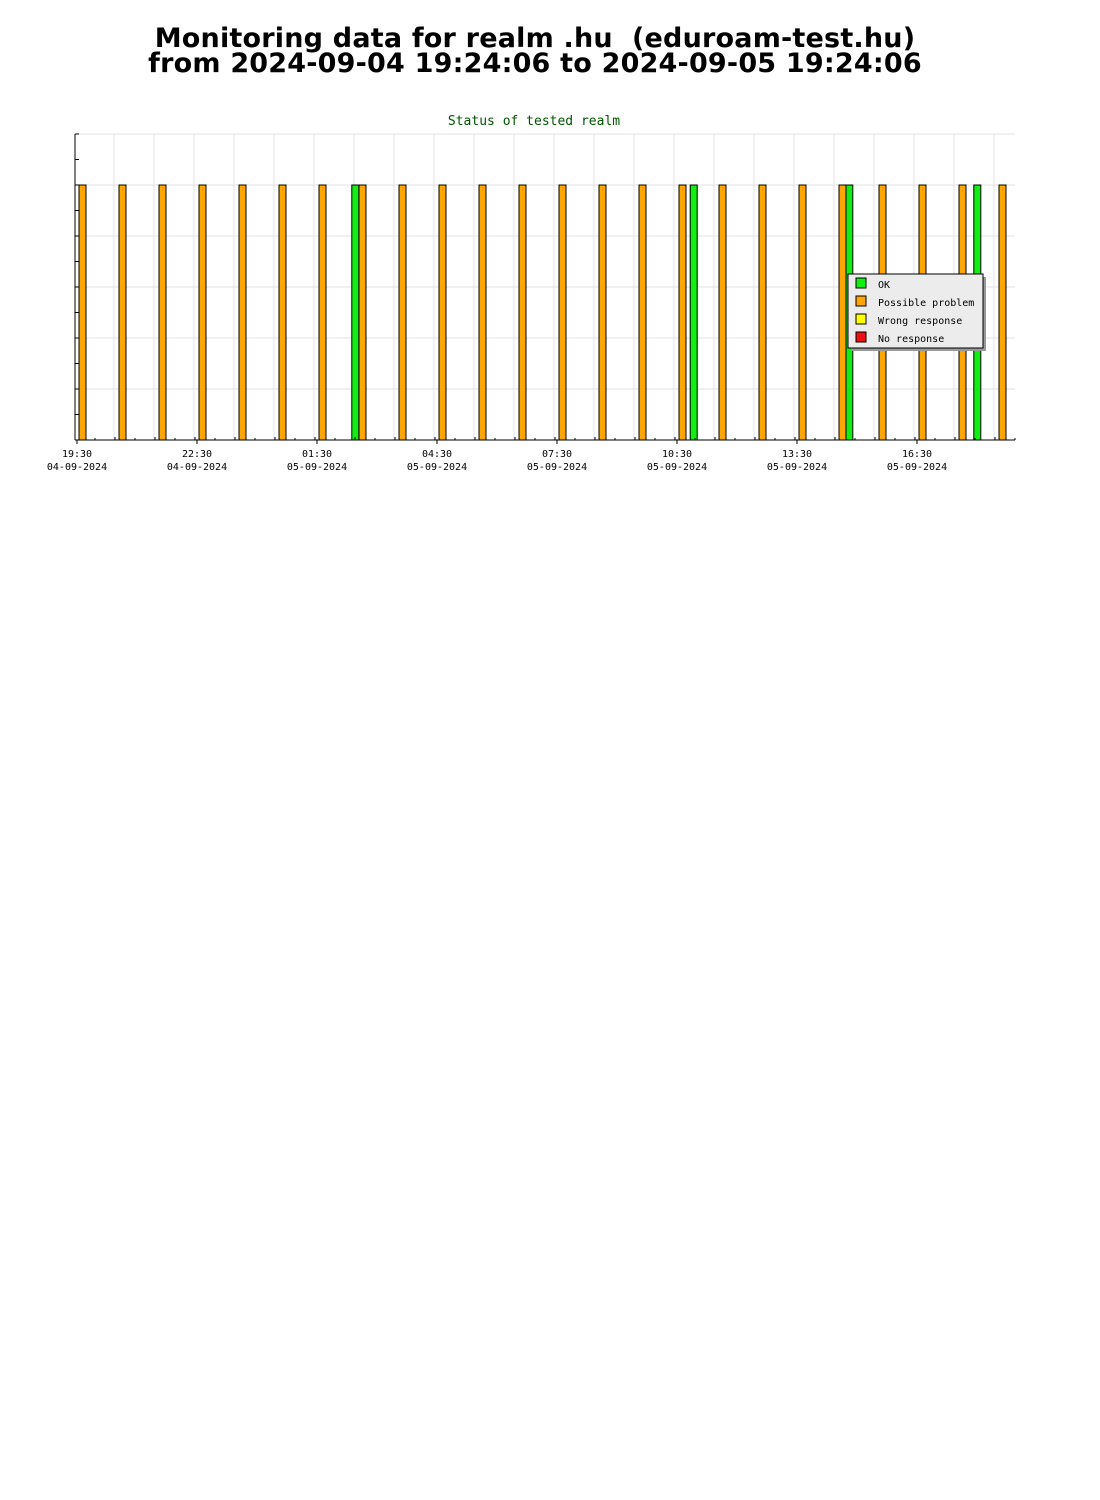 Image resolution: width=1100 pixels, height=1500 pixels. Describe the element at coordinates (797, 454) in the screenshot. I see `x-tick-label-time: 13:30` at that location.